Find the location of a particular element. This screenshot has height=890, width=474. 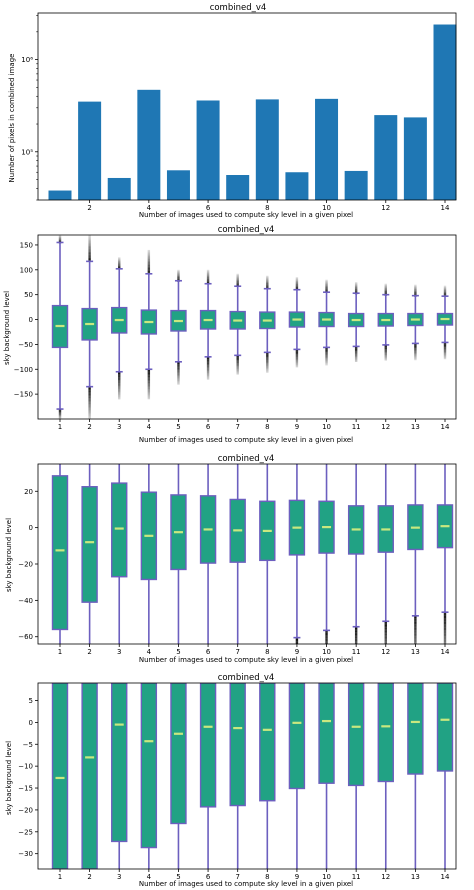

x-tick-label: 4 is located at coordinates (149, 652).